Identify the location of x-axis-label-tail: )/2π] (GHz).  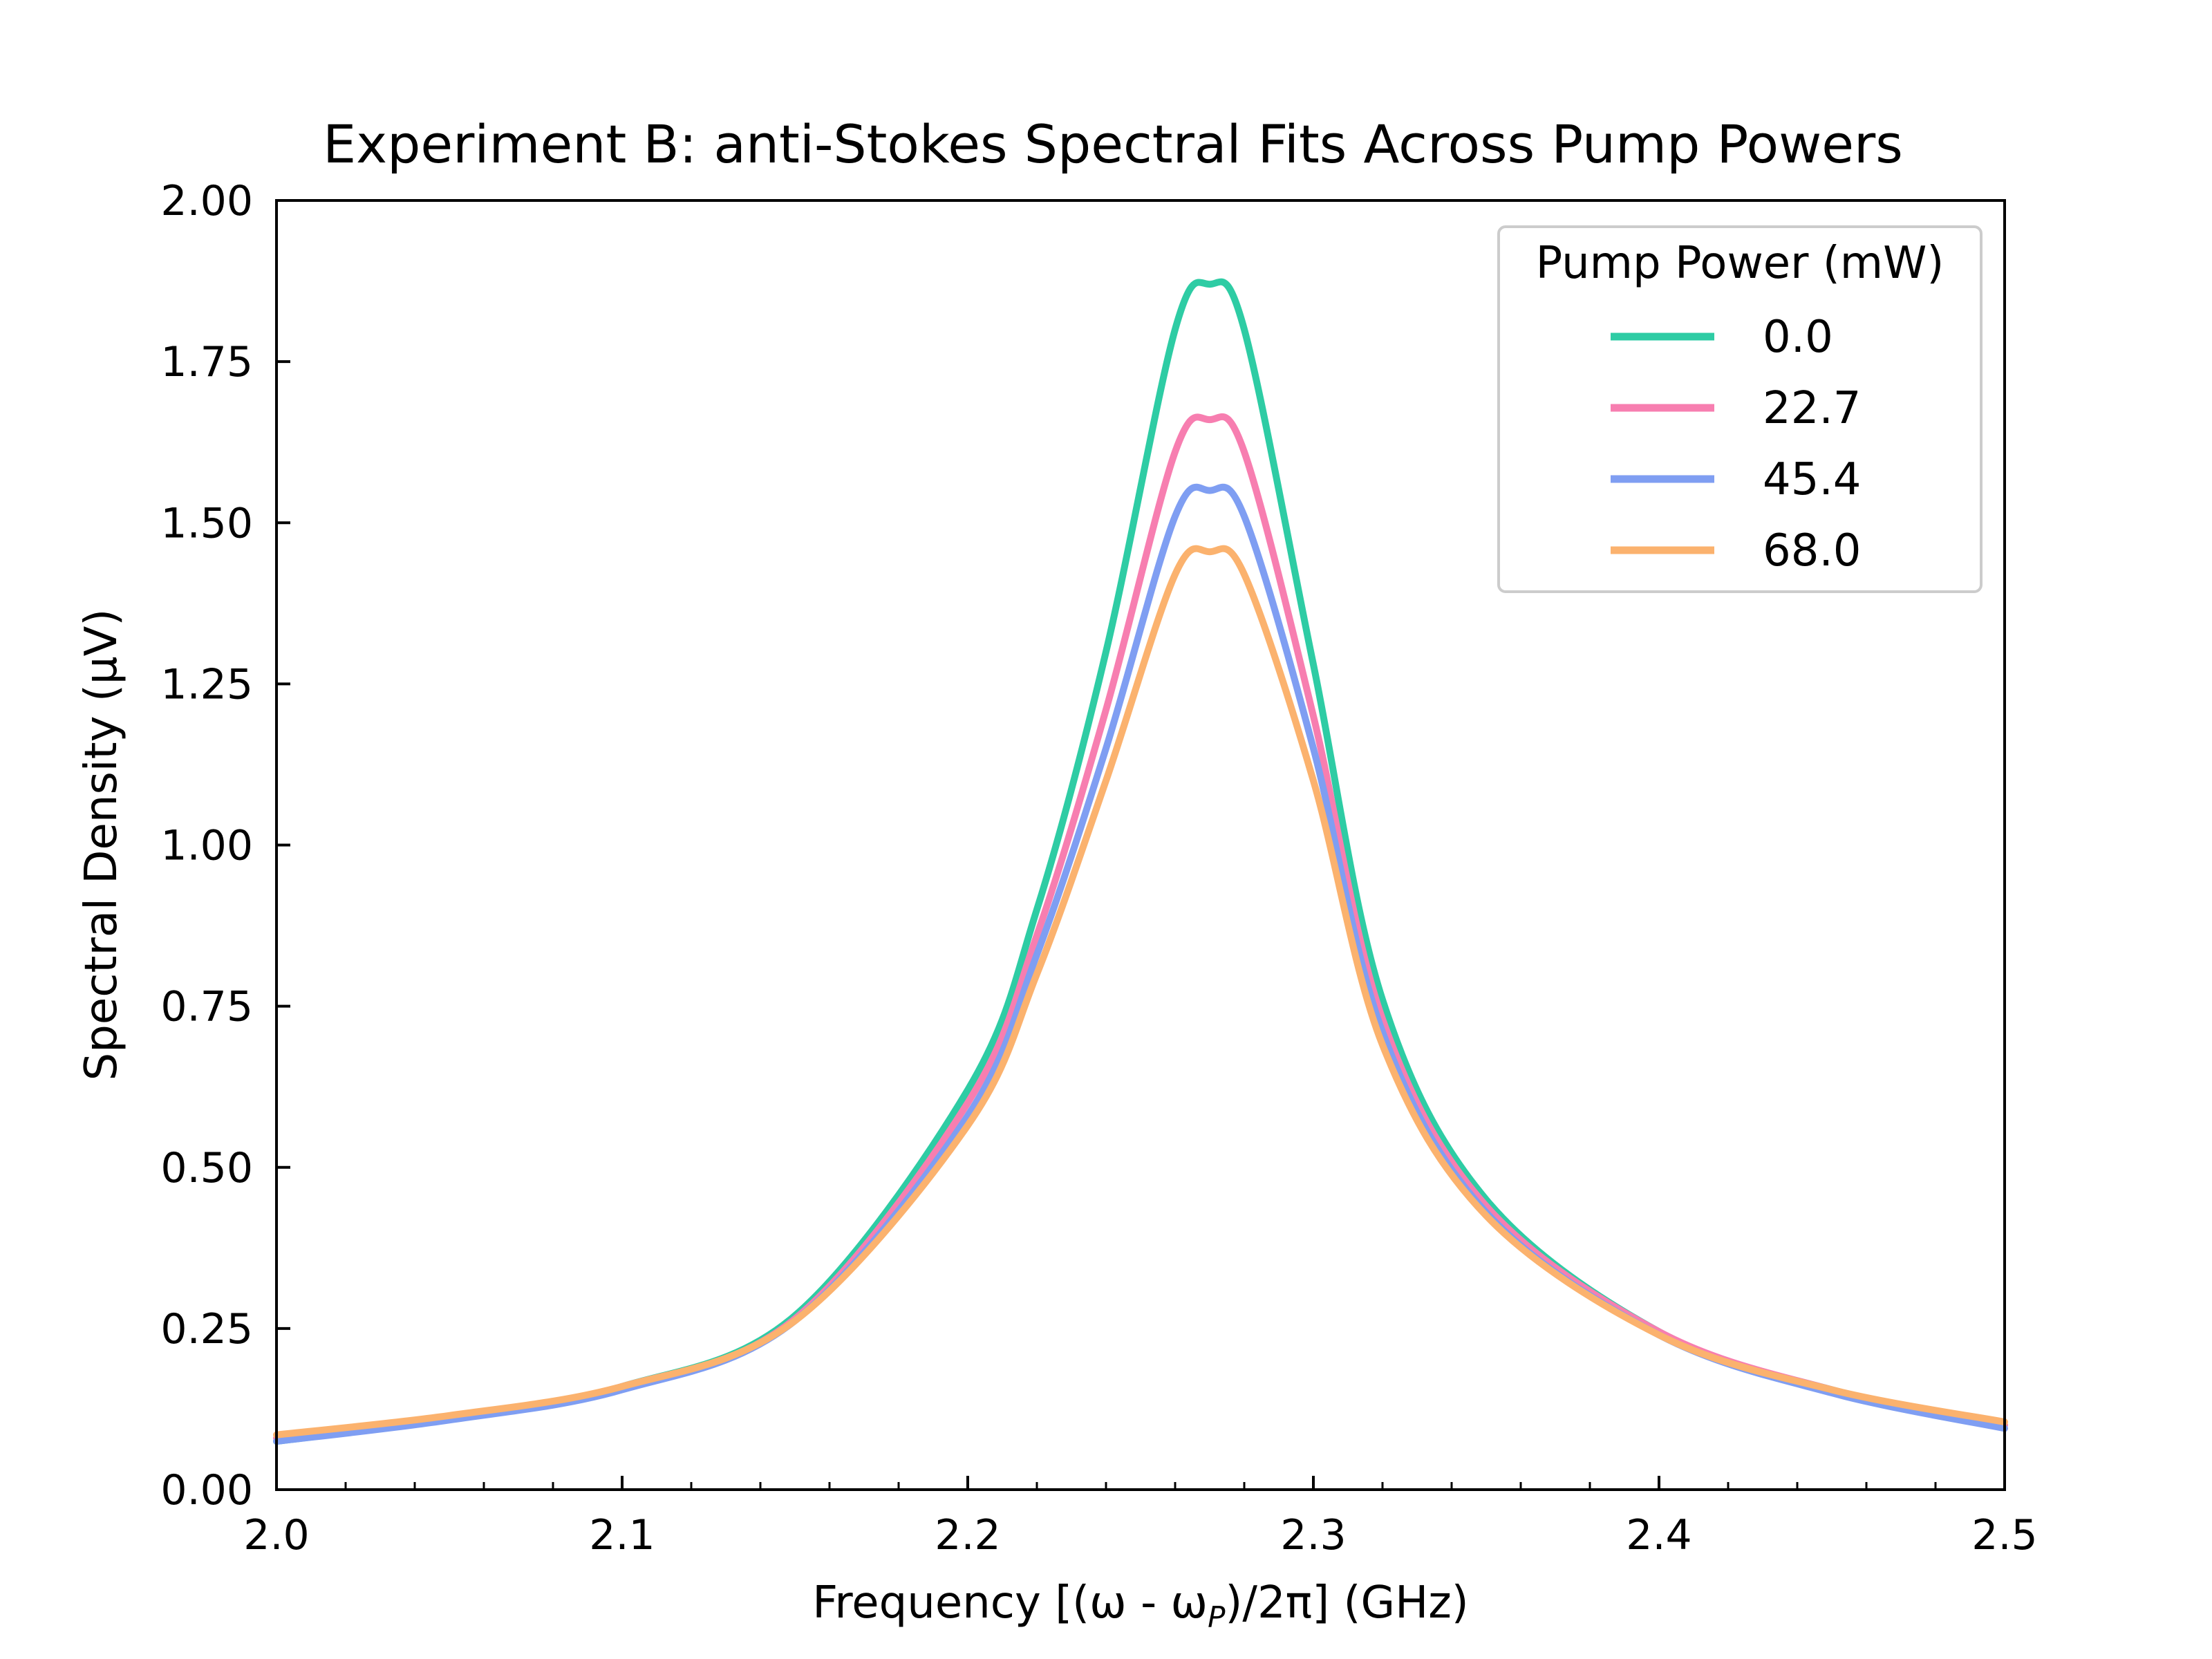
(1346, 1603).